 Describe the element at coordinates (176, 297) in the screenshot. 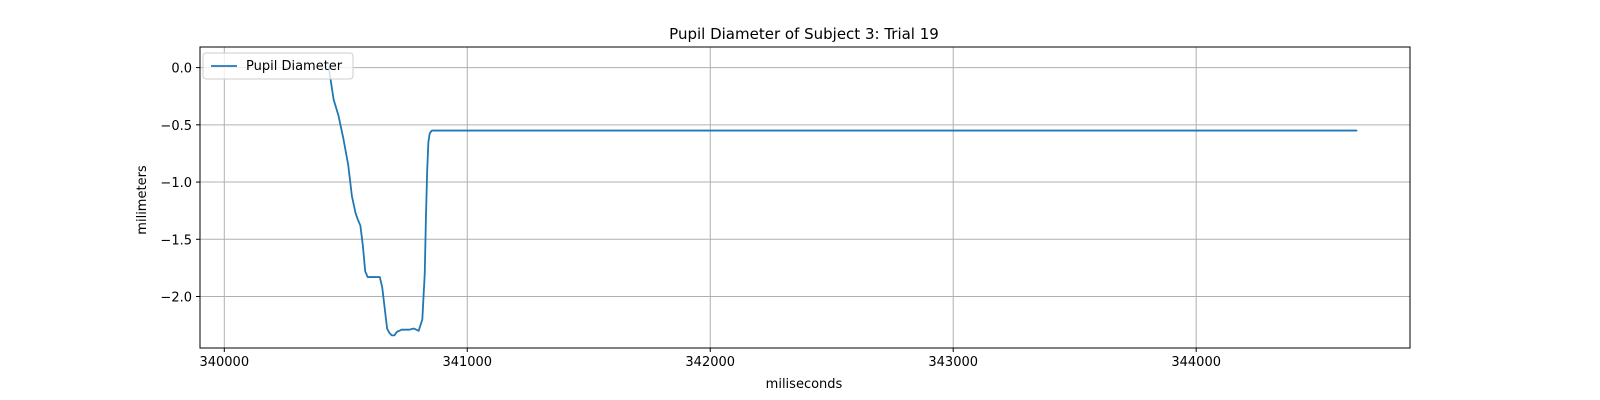

I see `y-tick-label: −2.0` at that location.